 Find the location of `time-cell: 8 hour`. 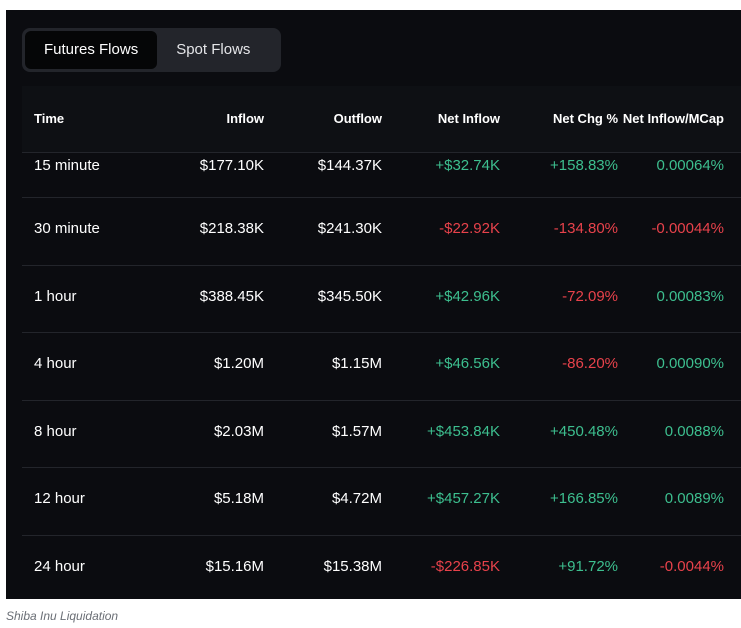

time-cell: 8 hour is located at coordinates (55, 431).